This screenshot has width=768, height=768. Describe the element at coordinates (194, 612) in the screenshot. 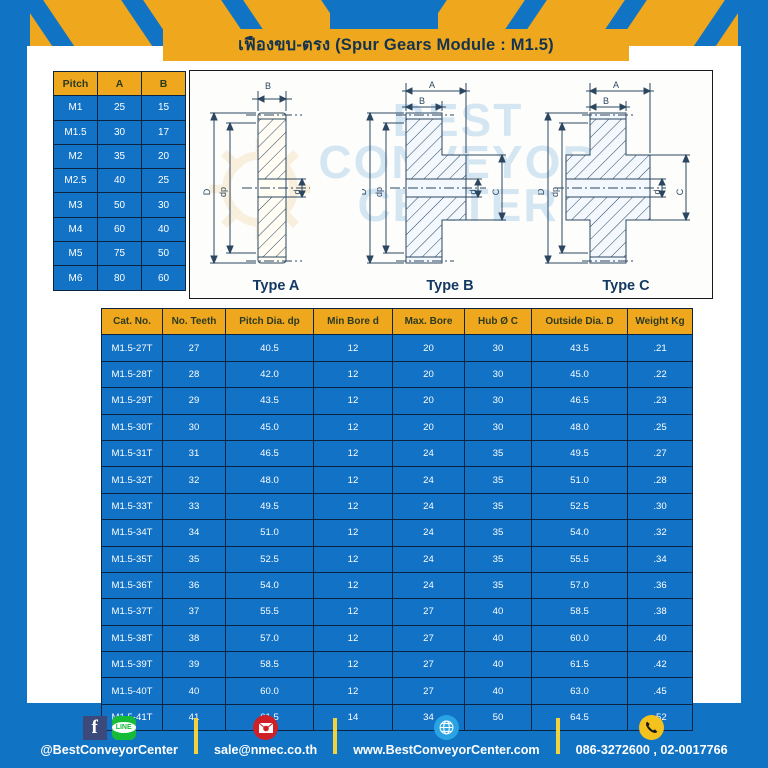

I see `spec-cell-value: 37` at that location.